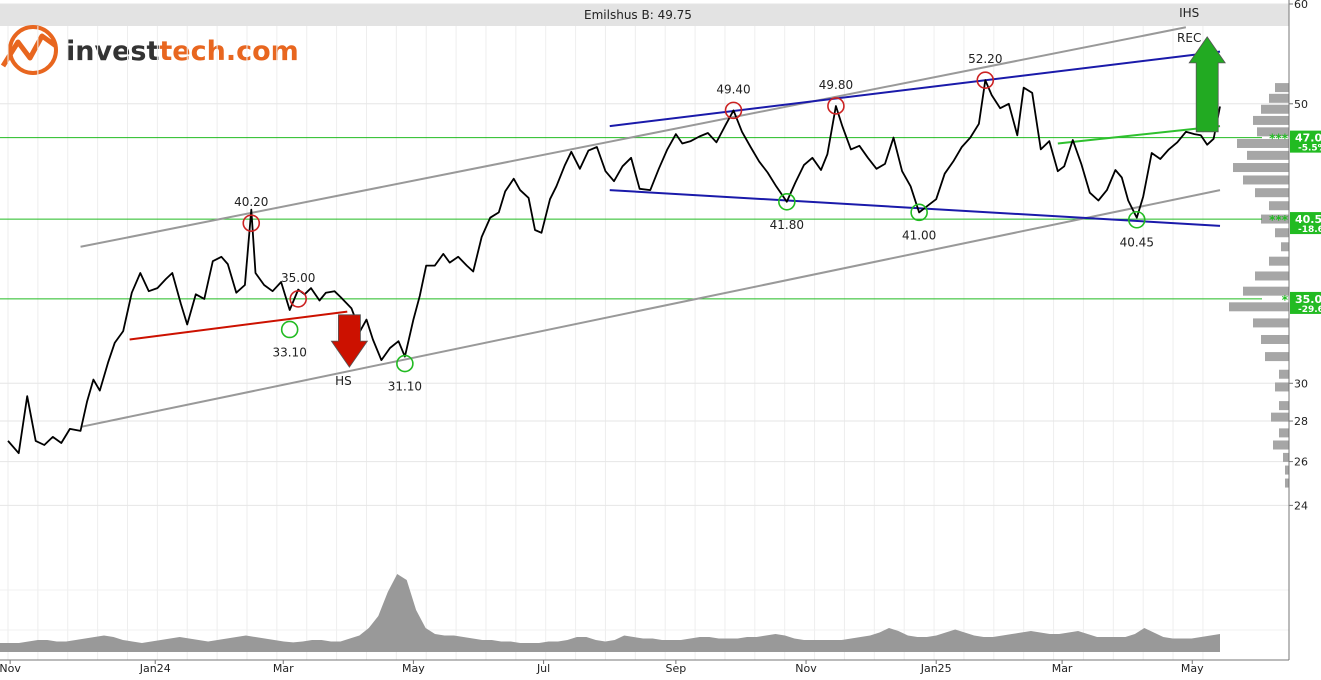  What do you see at coordinates (985, 59) in the screenshot?
I see `point-value-label: 52.20` at bounding box center [985, 59].